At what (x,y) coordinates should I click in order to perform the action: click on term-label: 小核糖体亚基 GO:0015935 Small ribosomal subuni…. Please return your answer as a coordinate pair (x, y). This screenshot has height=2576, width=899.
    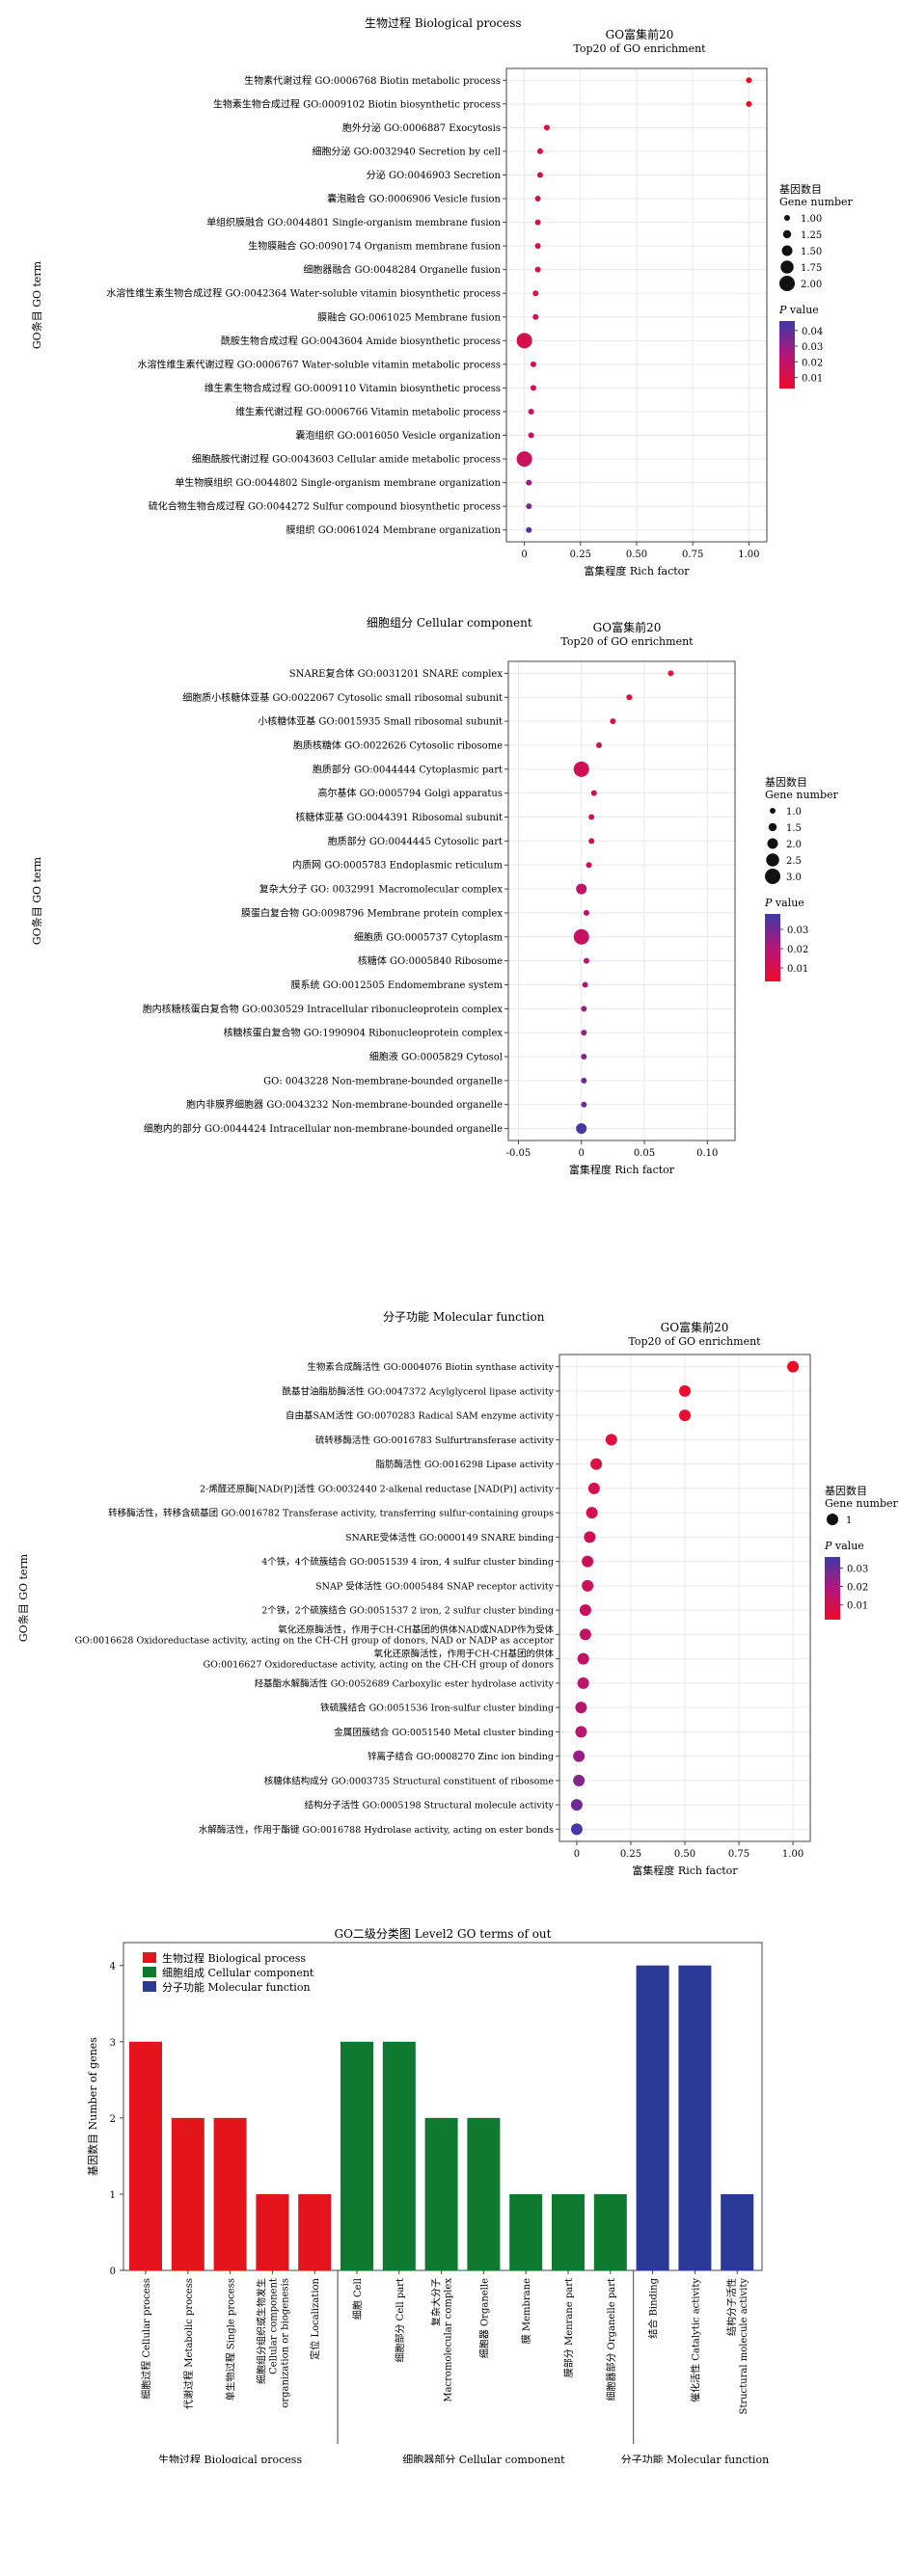
    Looking at the image, I should click on (380, 722).